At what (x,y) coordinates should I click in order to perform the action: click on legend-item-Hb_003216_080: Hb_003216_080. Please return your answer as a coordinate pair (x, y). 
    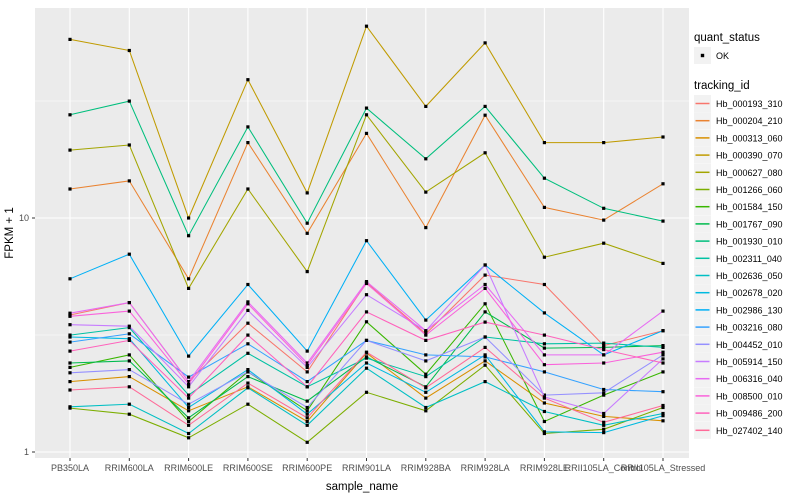
    Looking at the image, I should click on (738, 327).